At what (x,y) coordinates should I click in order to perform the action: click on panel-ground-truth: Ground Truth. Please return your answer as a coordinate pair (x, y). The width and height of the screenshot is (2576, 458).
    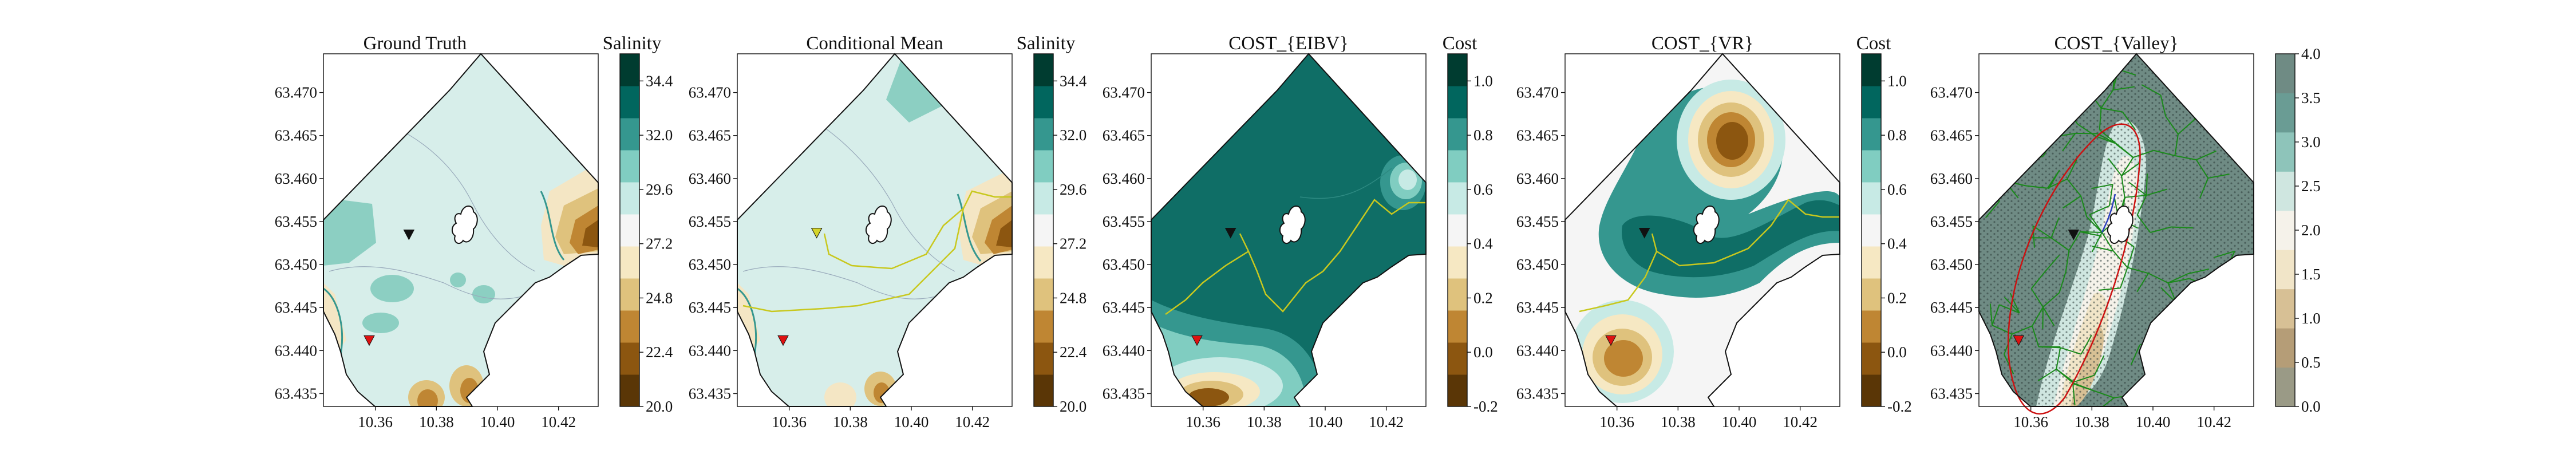
    Looking at the image, I should click on (461, 220).